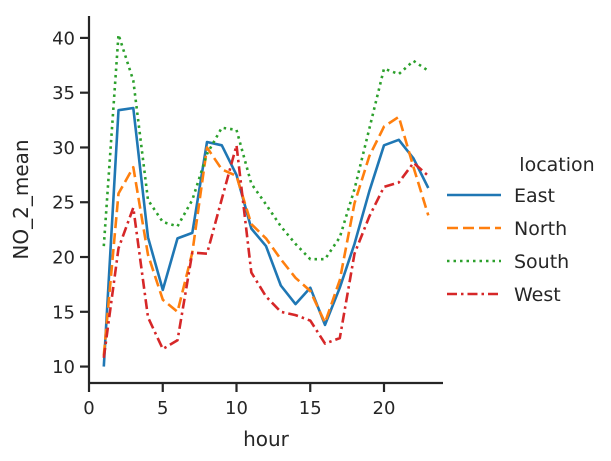 The image size is (611, 461). Describe the element at coordinates (63, 148) in the screenshot. I see `y-tick-label: 30` at that location.